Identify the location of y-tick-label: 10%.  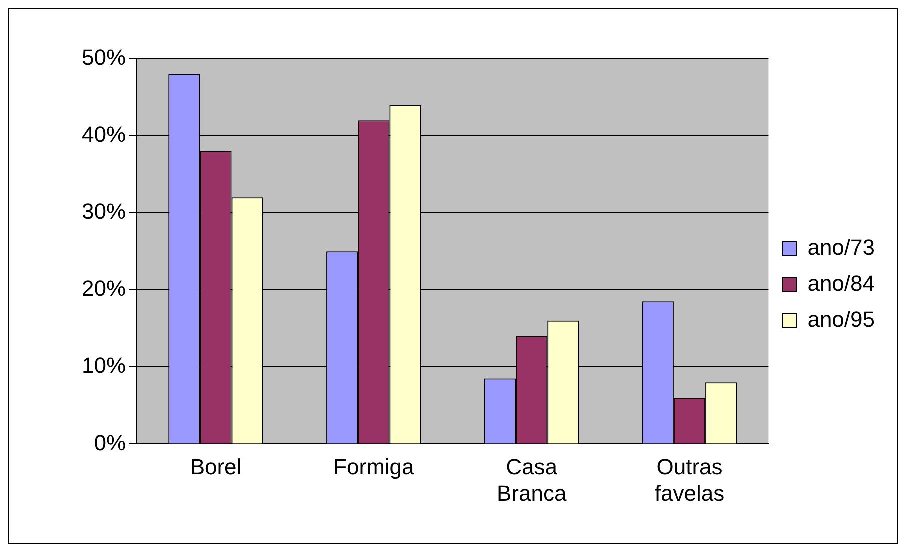
(104, 365).